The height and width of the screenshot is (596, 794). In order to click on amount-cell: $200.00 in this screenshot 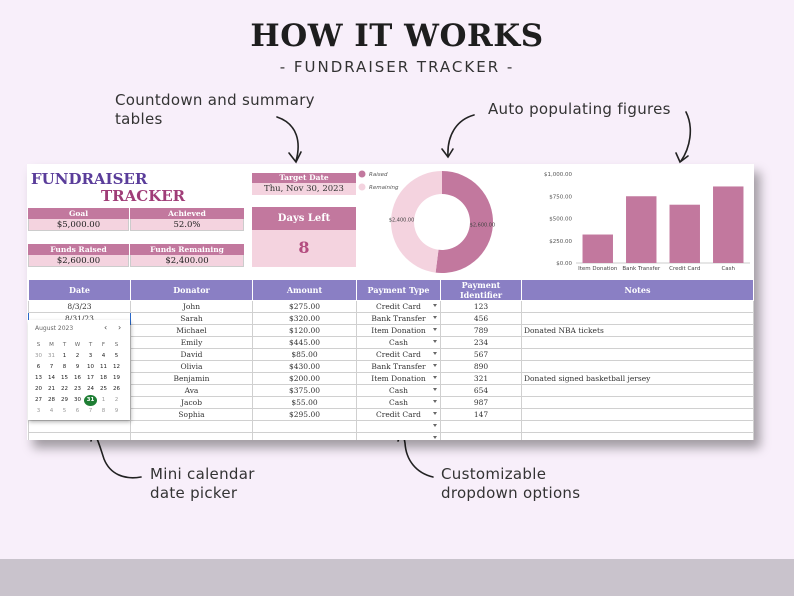, I will do `click(304, 378)`.